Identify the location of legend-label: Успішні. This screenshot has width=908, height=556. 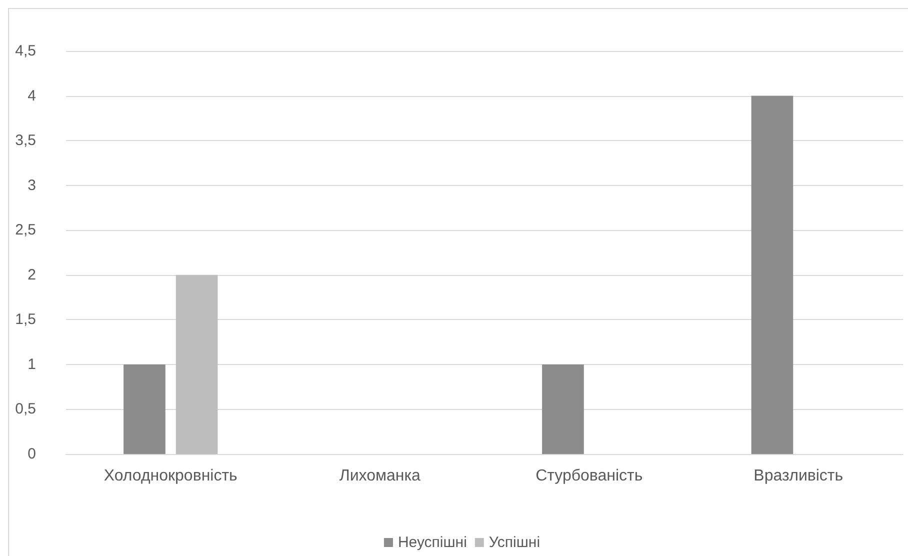
(514, 542).